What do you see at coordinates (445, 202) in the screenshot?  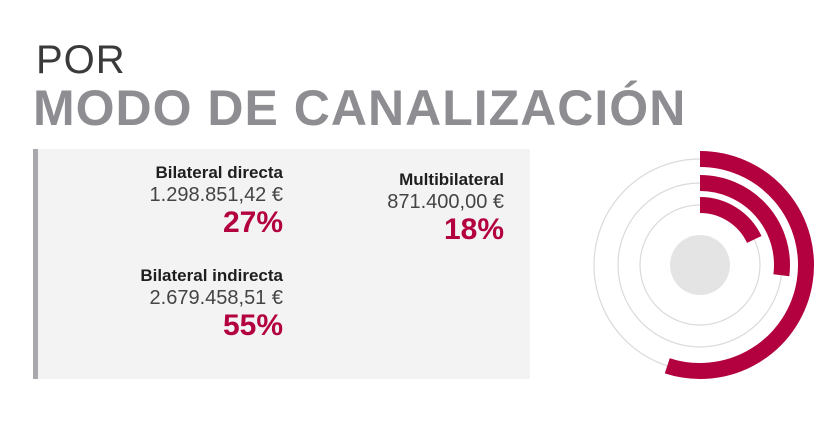 I see `stat-amount: 871.400,00 €` at bounding box center [445, 202].